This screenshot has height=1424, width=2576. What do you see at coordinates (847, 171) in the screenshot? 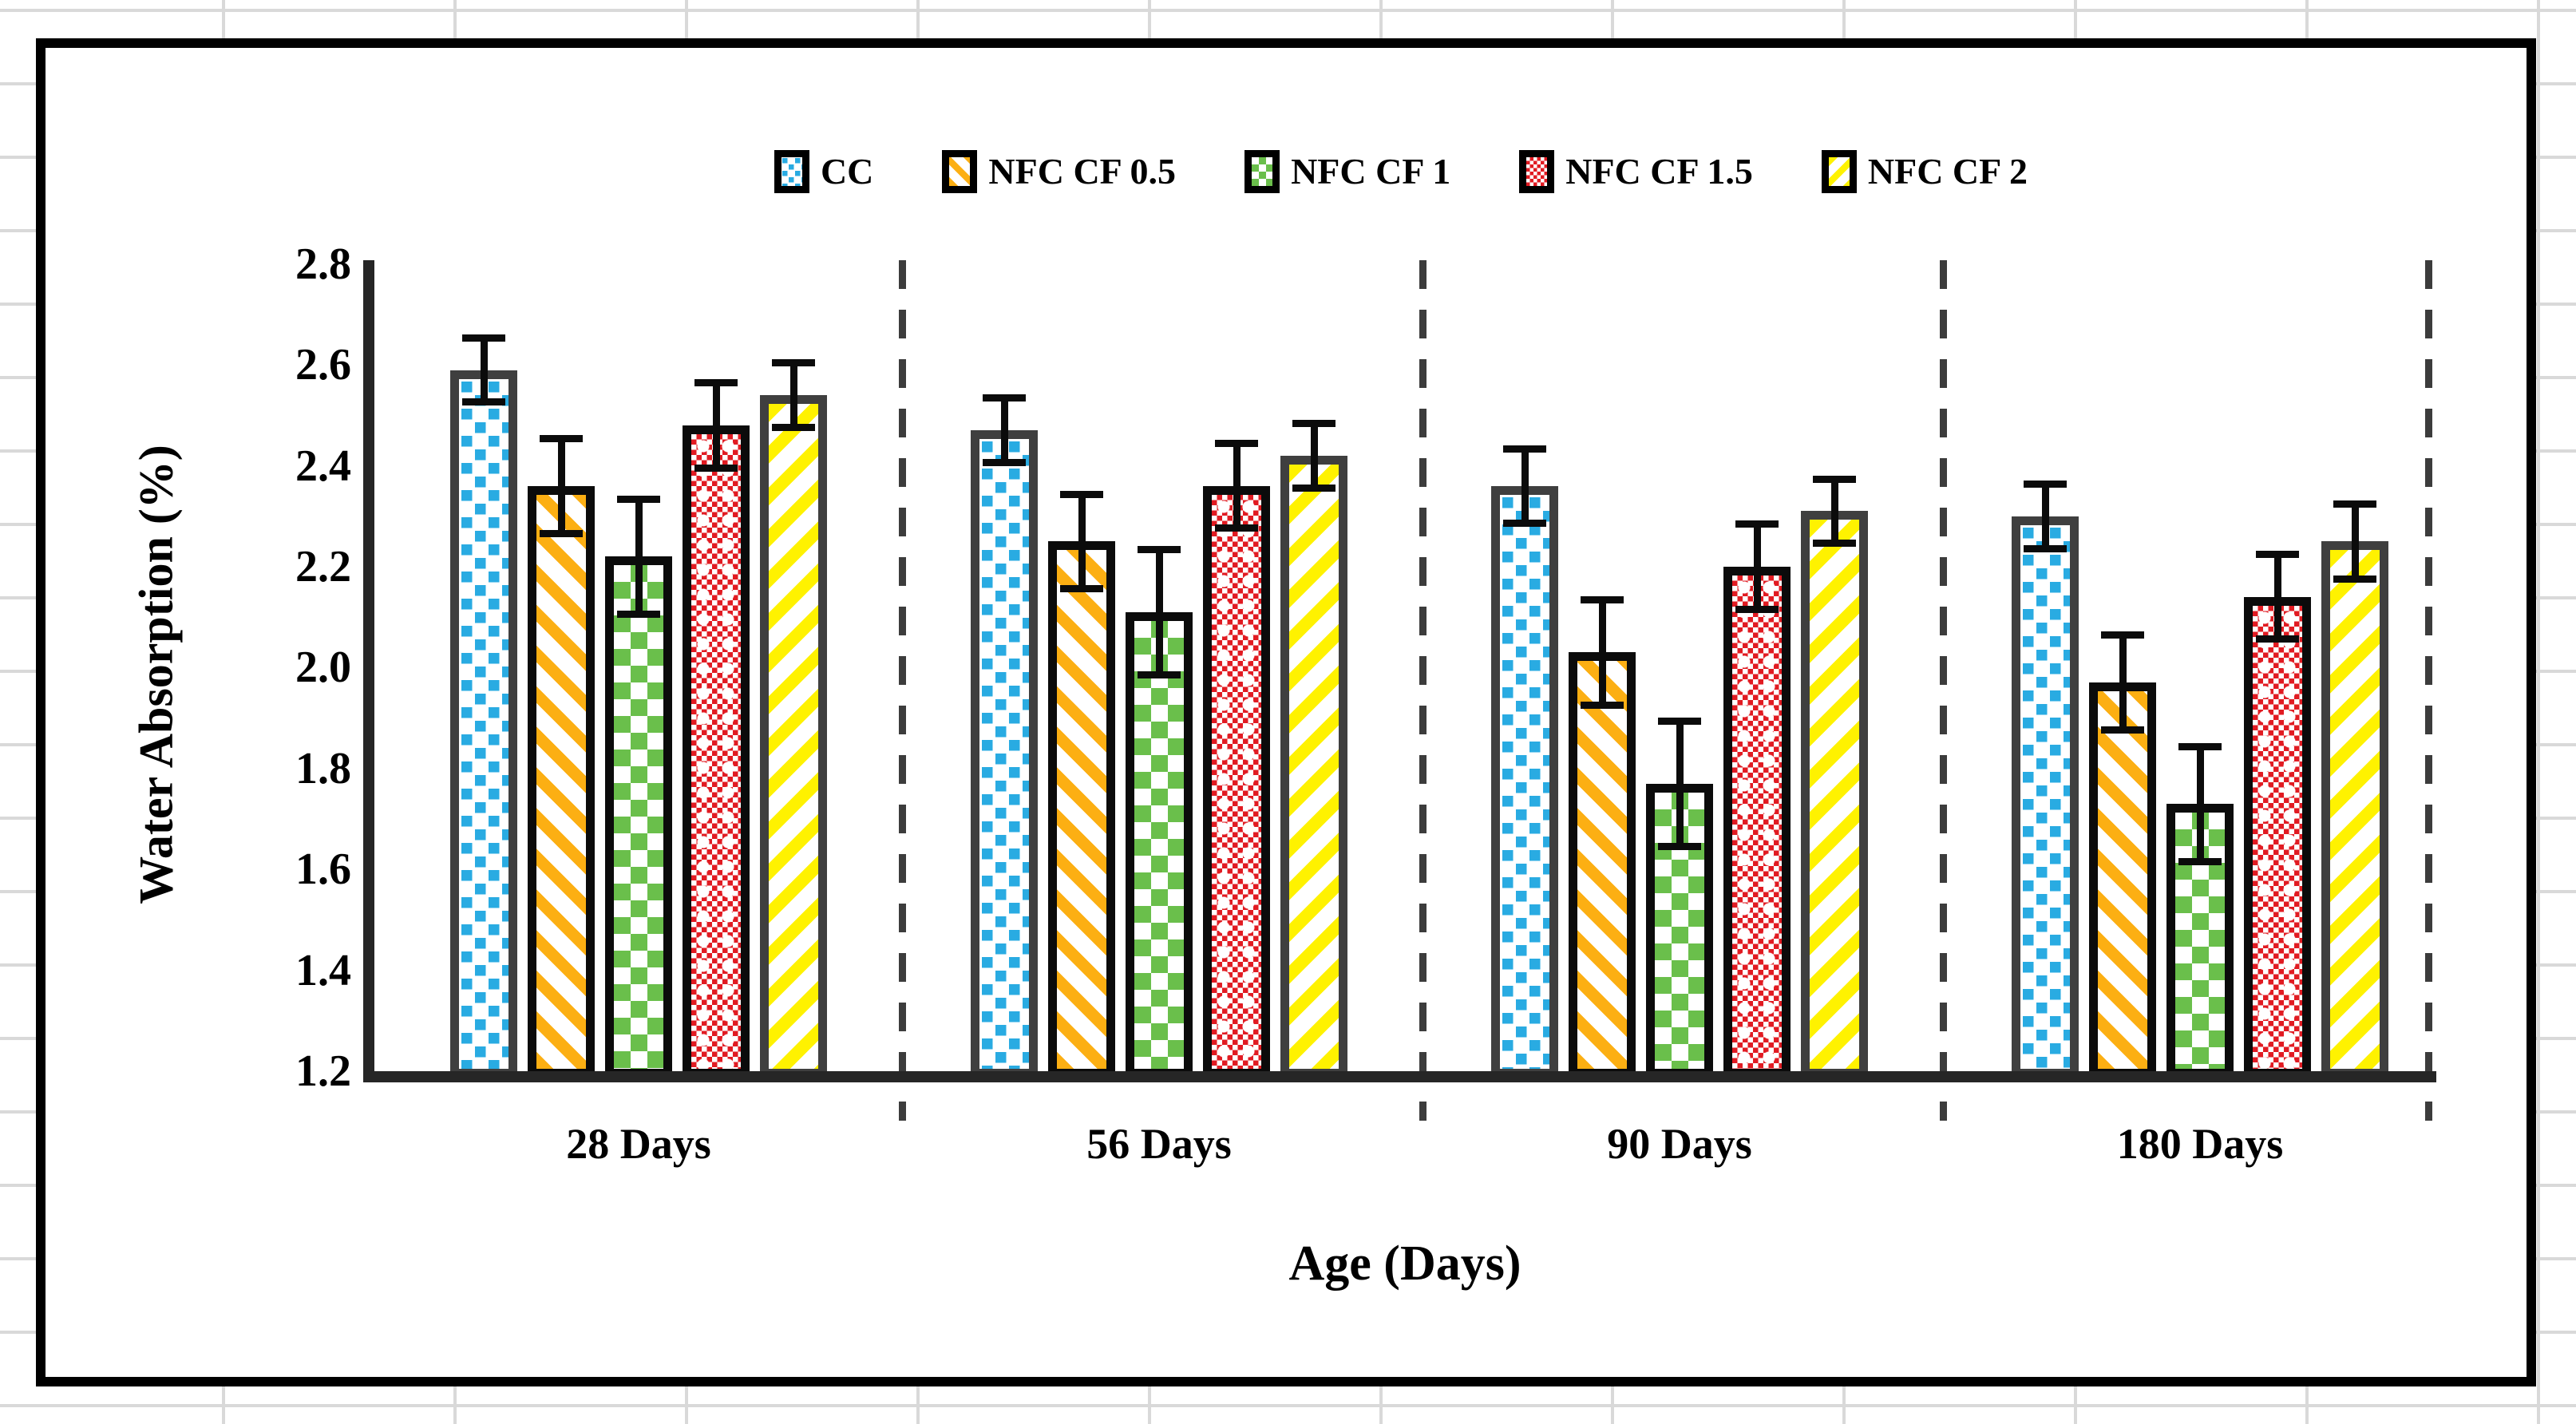
I see `legend-label: CC` at bounding box center [847, 171].